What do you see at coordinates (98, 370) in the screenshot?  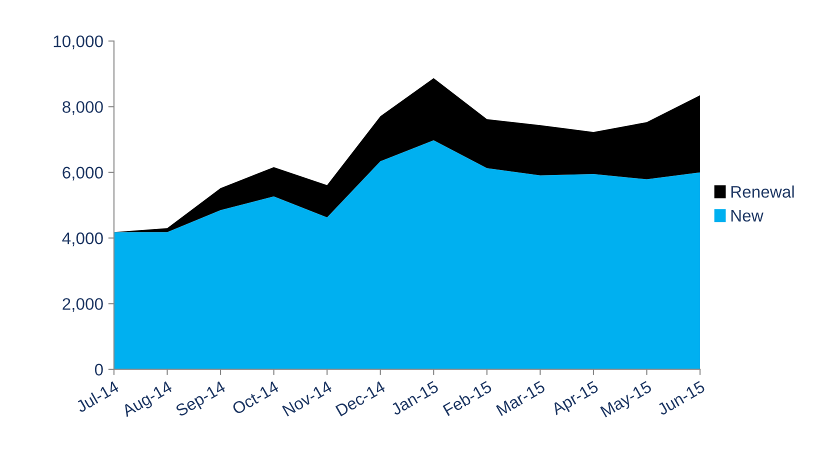 I see `y-tick-label: 0` at bounding box center [98, 370].